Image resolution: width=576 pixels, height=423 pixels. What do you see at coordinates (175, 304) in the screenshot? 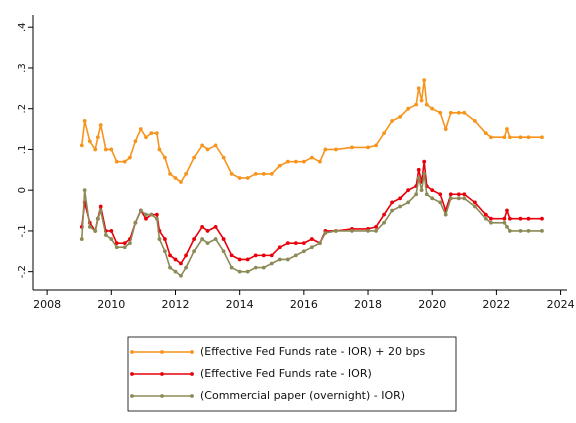
I see `x-tick-label: 2012` at bounding box center [175, 304].